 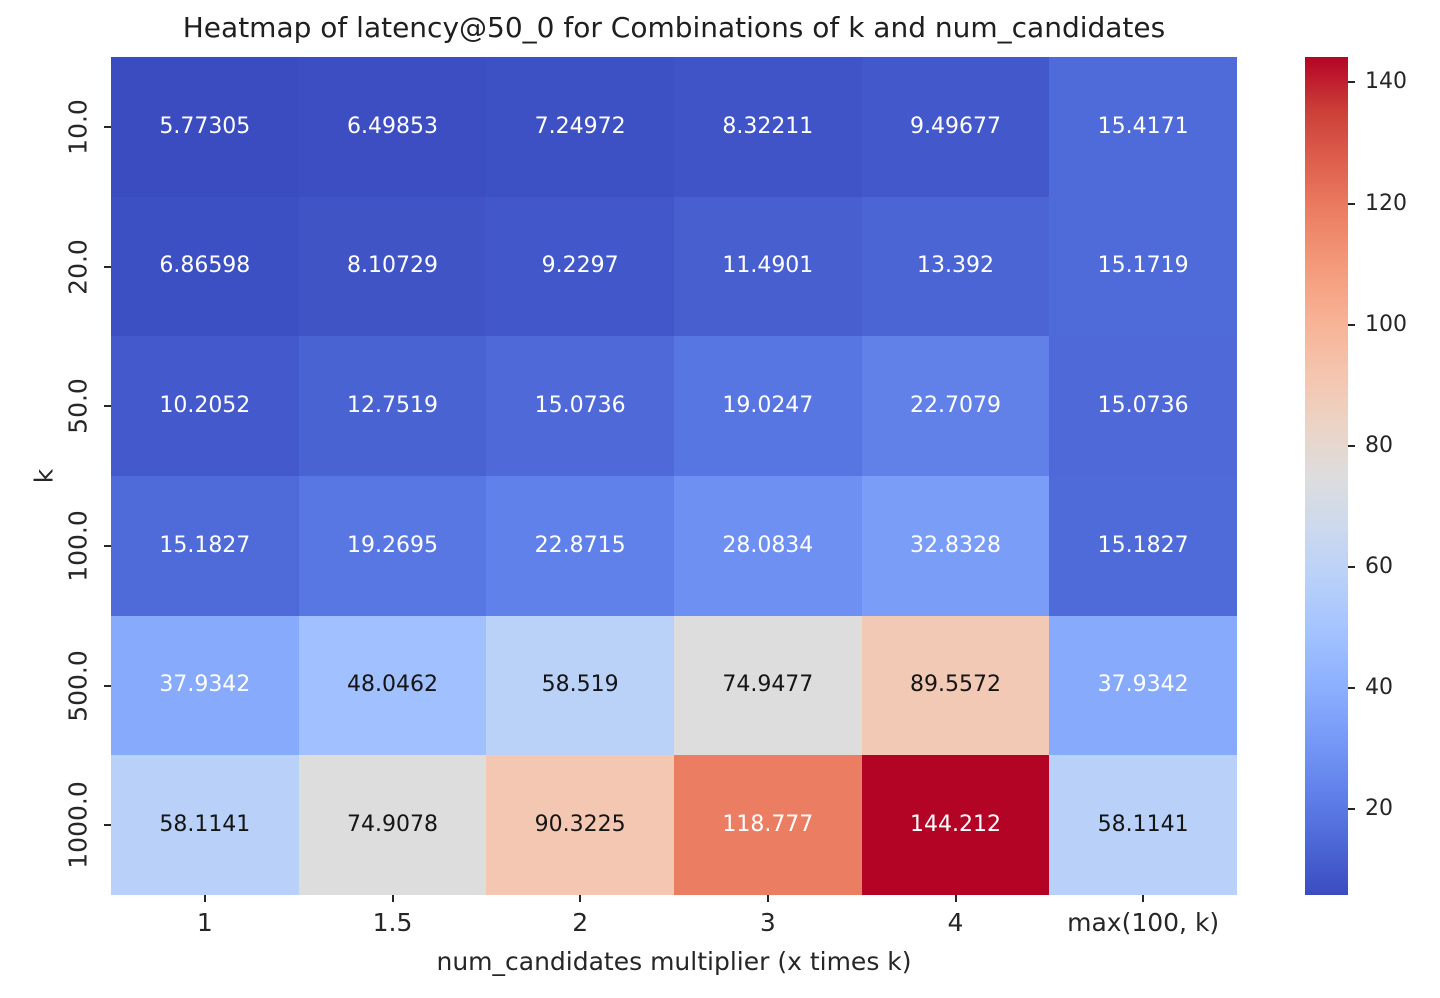 What do you see at coordinates (204, 922) in the screenshot?
I see `x-tick-label: 1` at bounding box center [204, 922].